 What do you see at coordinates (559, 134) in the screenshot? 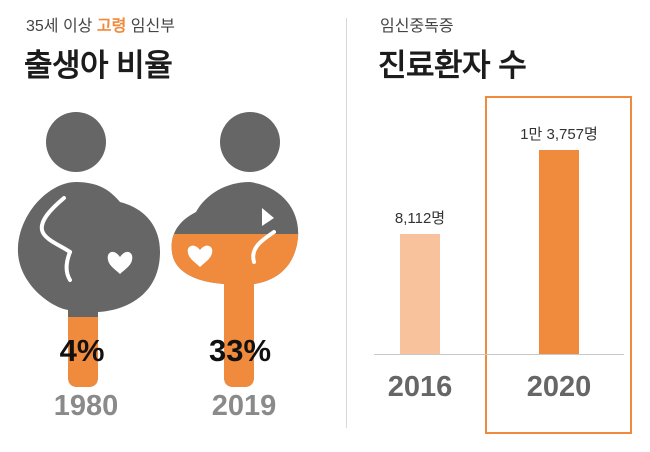
I see `bar-value-label-2020: 1만 3,757명` at bounding box center [559, 134].